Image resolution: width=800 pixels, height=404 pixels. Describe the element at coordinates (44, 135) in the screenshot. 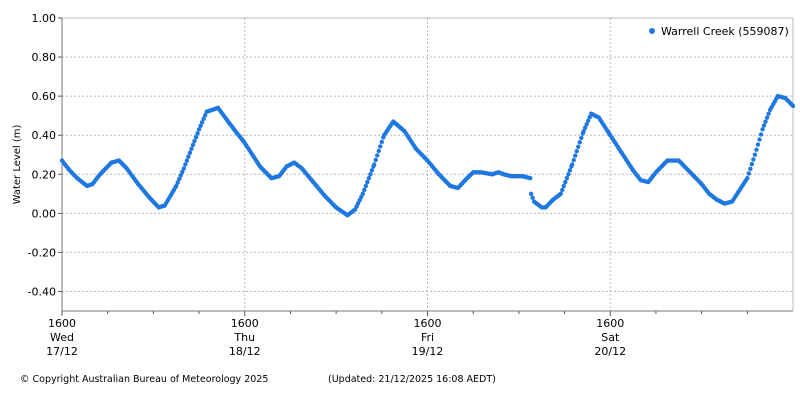

I see `y-tick-label: 0.40` at that location.